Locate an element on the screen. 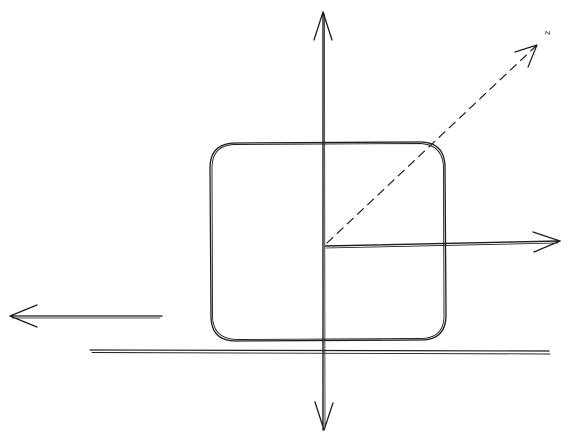  z-axis-label: z is located at coordinates (547, 33).